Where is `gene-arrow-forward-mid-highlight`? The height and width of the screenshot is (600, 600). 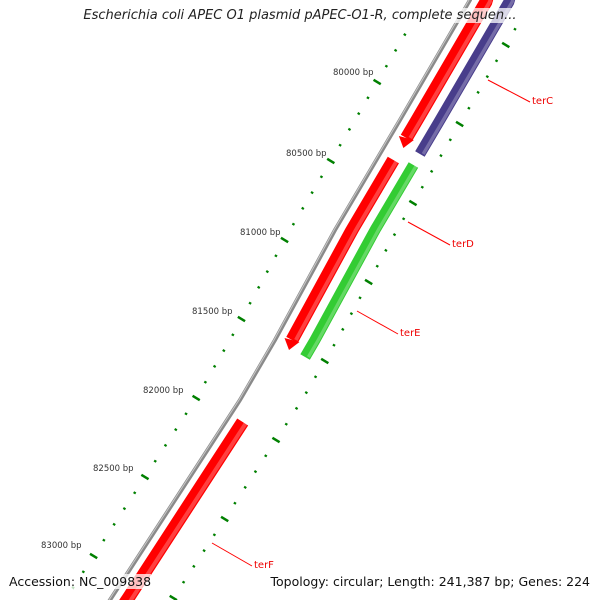
gene-arrow-forward-mid-highlight is located at coordinates (346, 250).